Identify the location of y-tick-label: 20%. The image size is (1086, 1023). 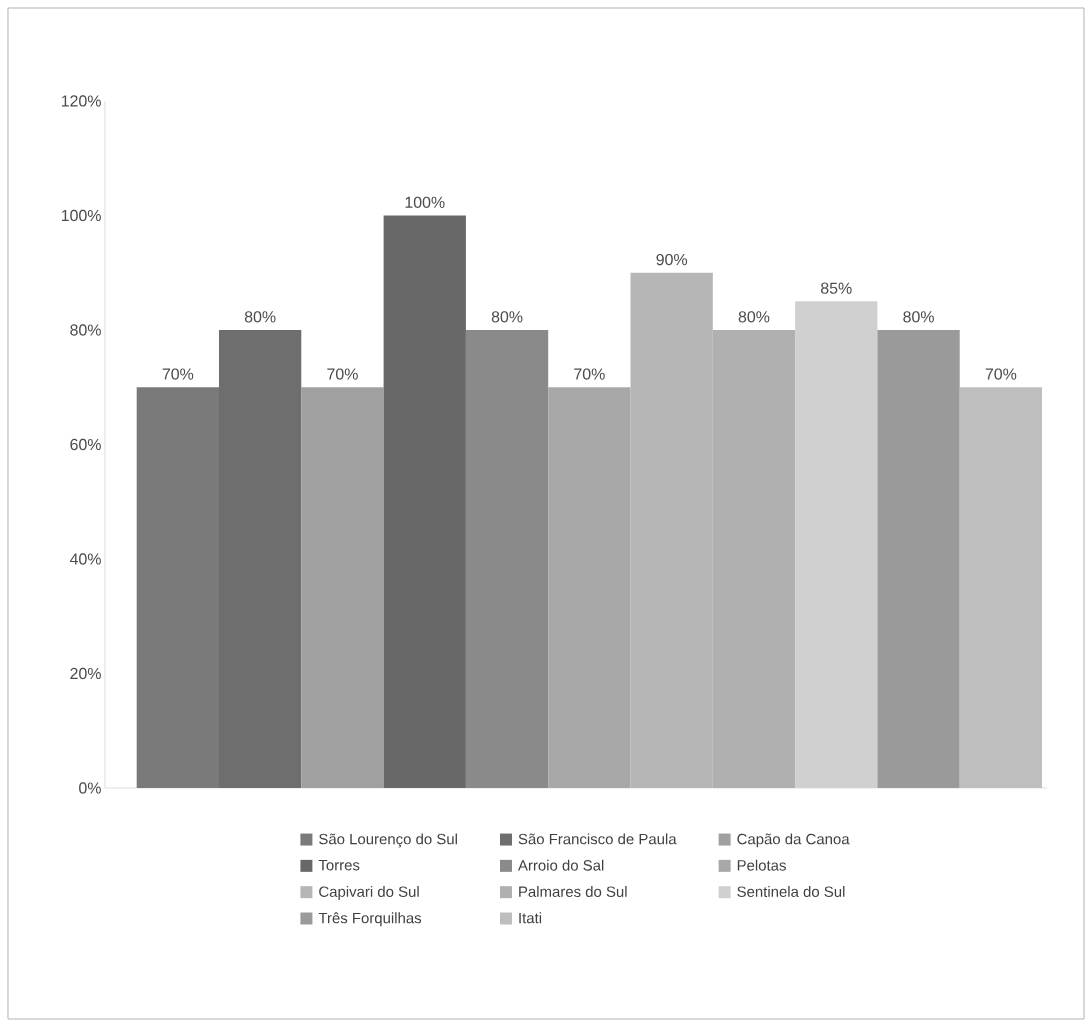
(85, 673).